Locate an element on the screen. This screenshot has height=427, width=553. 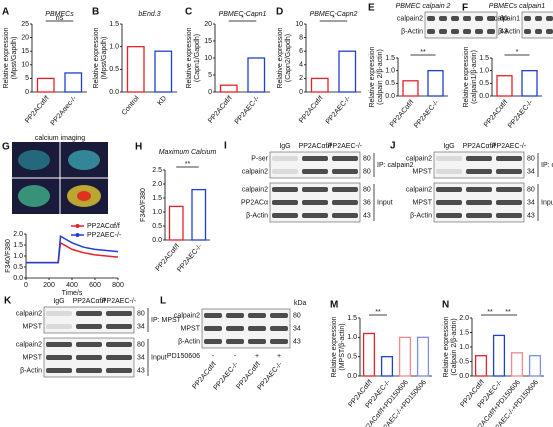
y-tick-label: 1.5 is located at coordinates (352, 318).